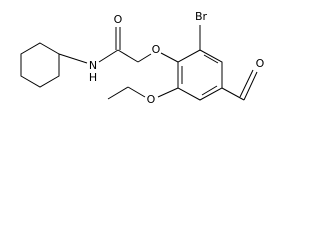  Describe the element at coordinates (200, 75) in the screenshot. I see `benzene-ring` at that location.